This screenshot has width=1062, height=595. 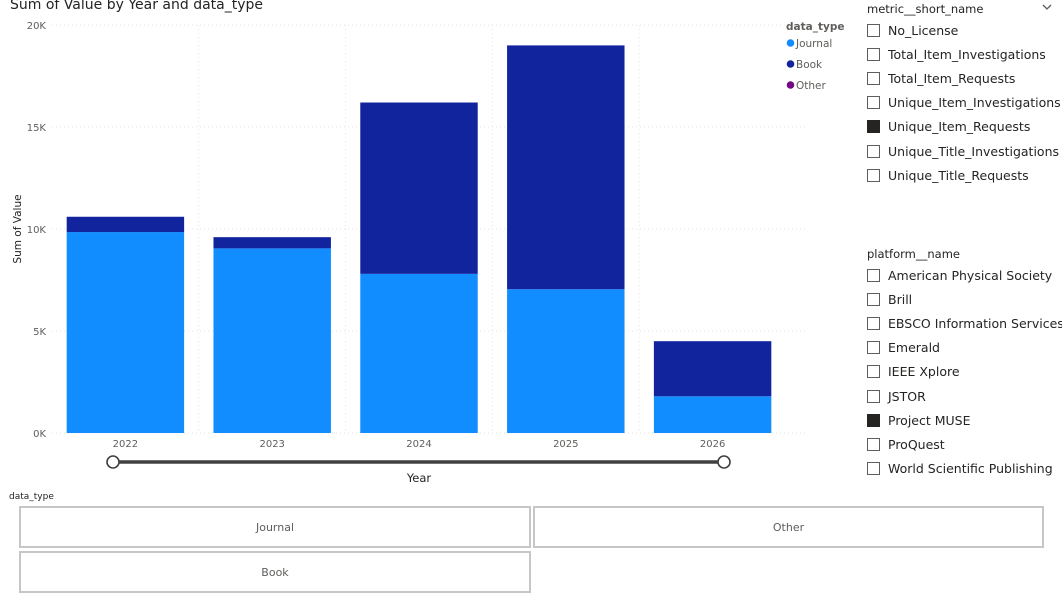 What do you see at coordinates (790, 85) in the screenshot?
I see `legend-marker-other` at bounding box center [790, 85].